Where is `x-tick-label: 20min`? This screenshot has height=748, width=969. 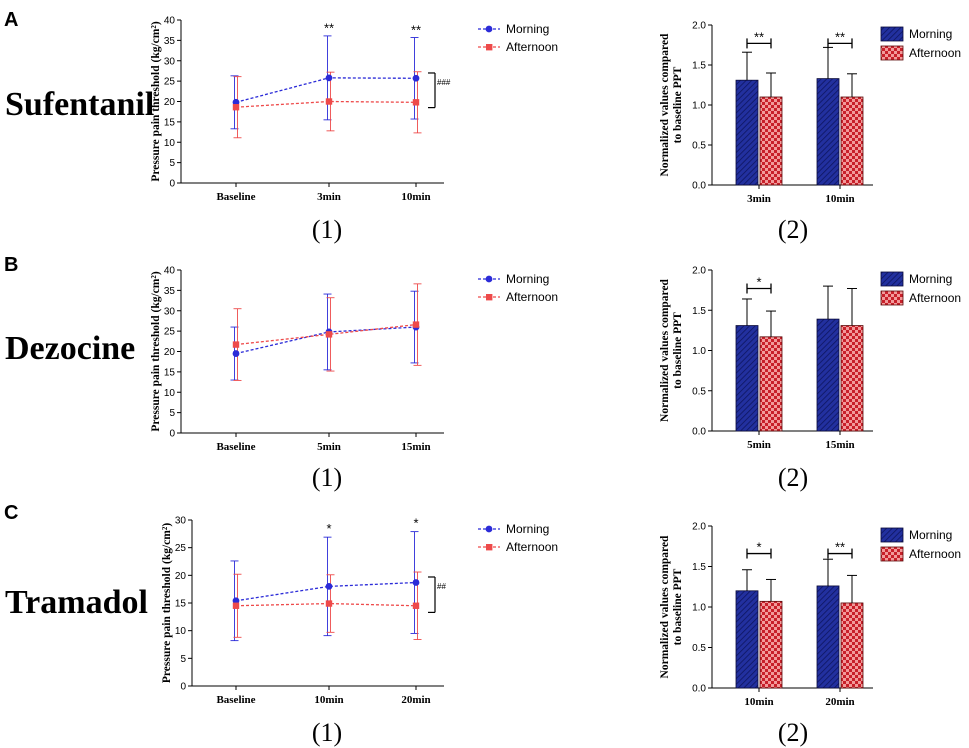 x-tick-label: 20min is located at coordinates (415, 700).